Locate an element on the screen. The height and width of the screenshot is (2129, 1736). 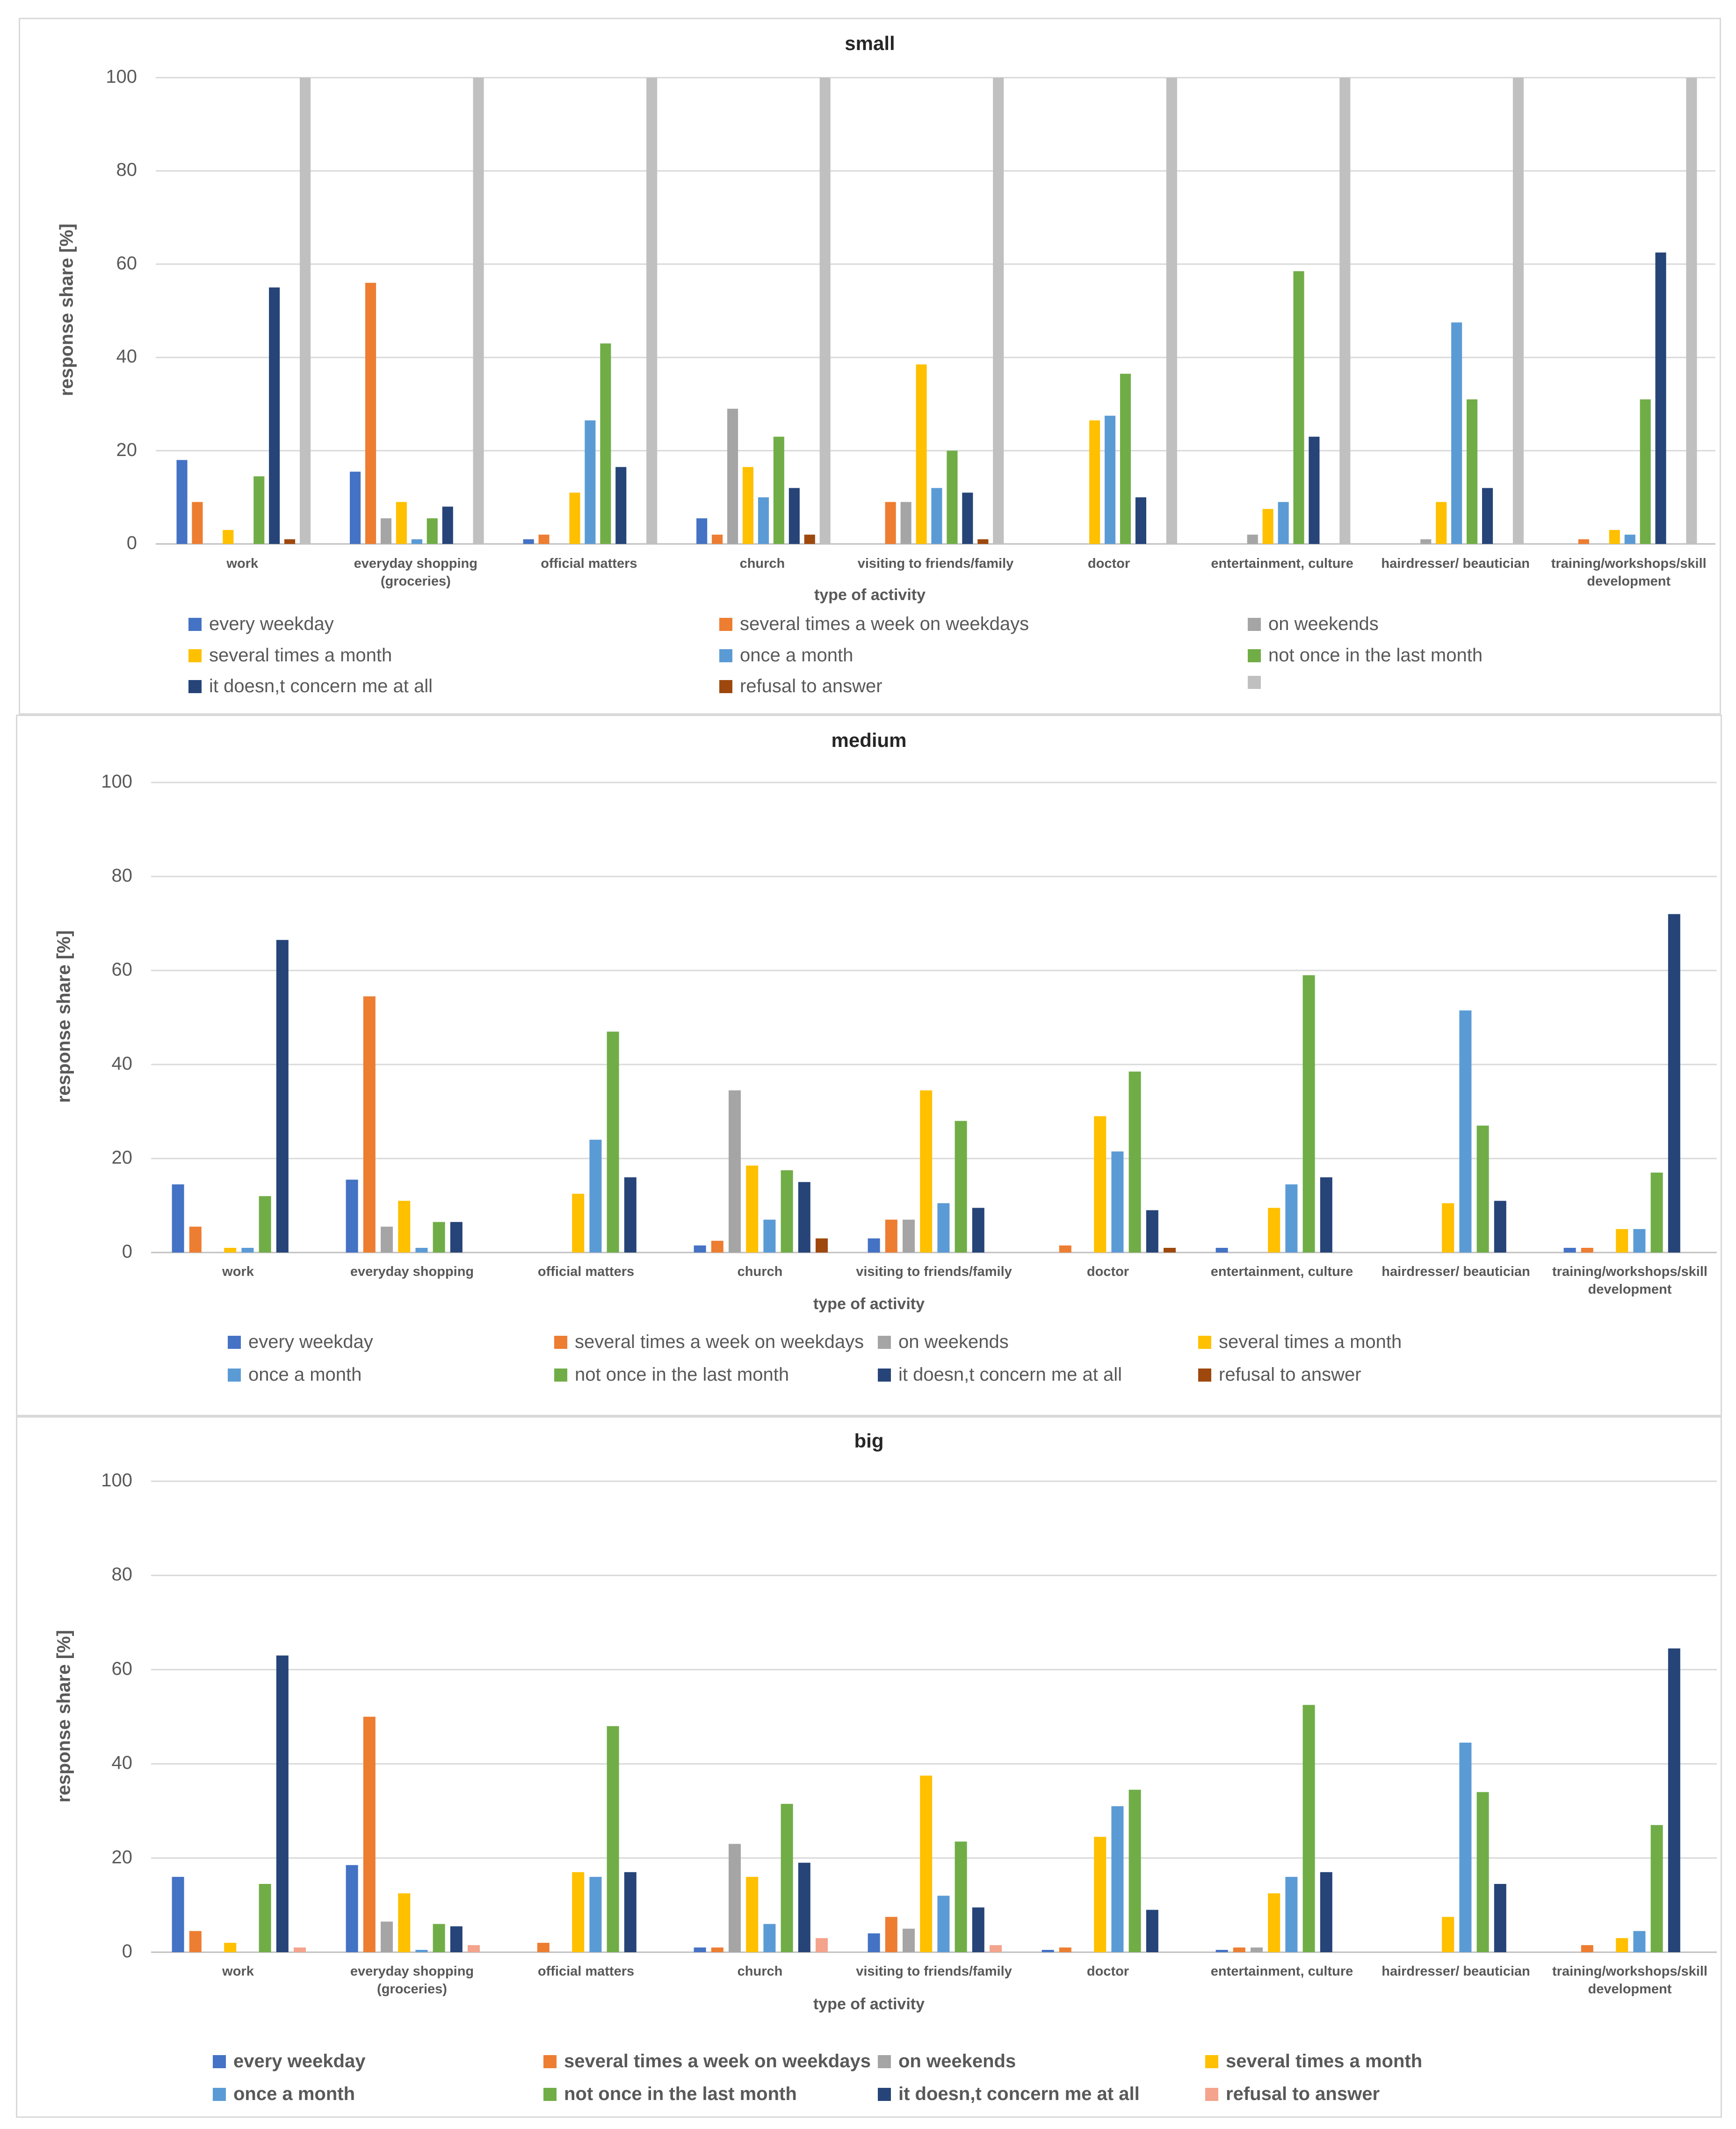
category-label: everyday shopping (groceries) is located at coordinates (415, 572).